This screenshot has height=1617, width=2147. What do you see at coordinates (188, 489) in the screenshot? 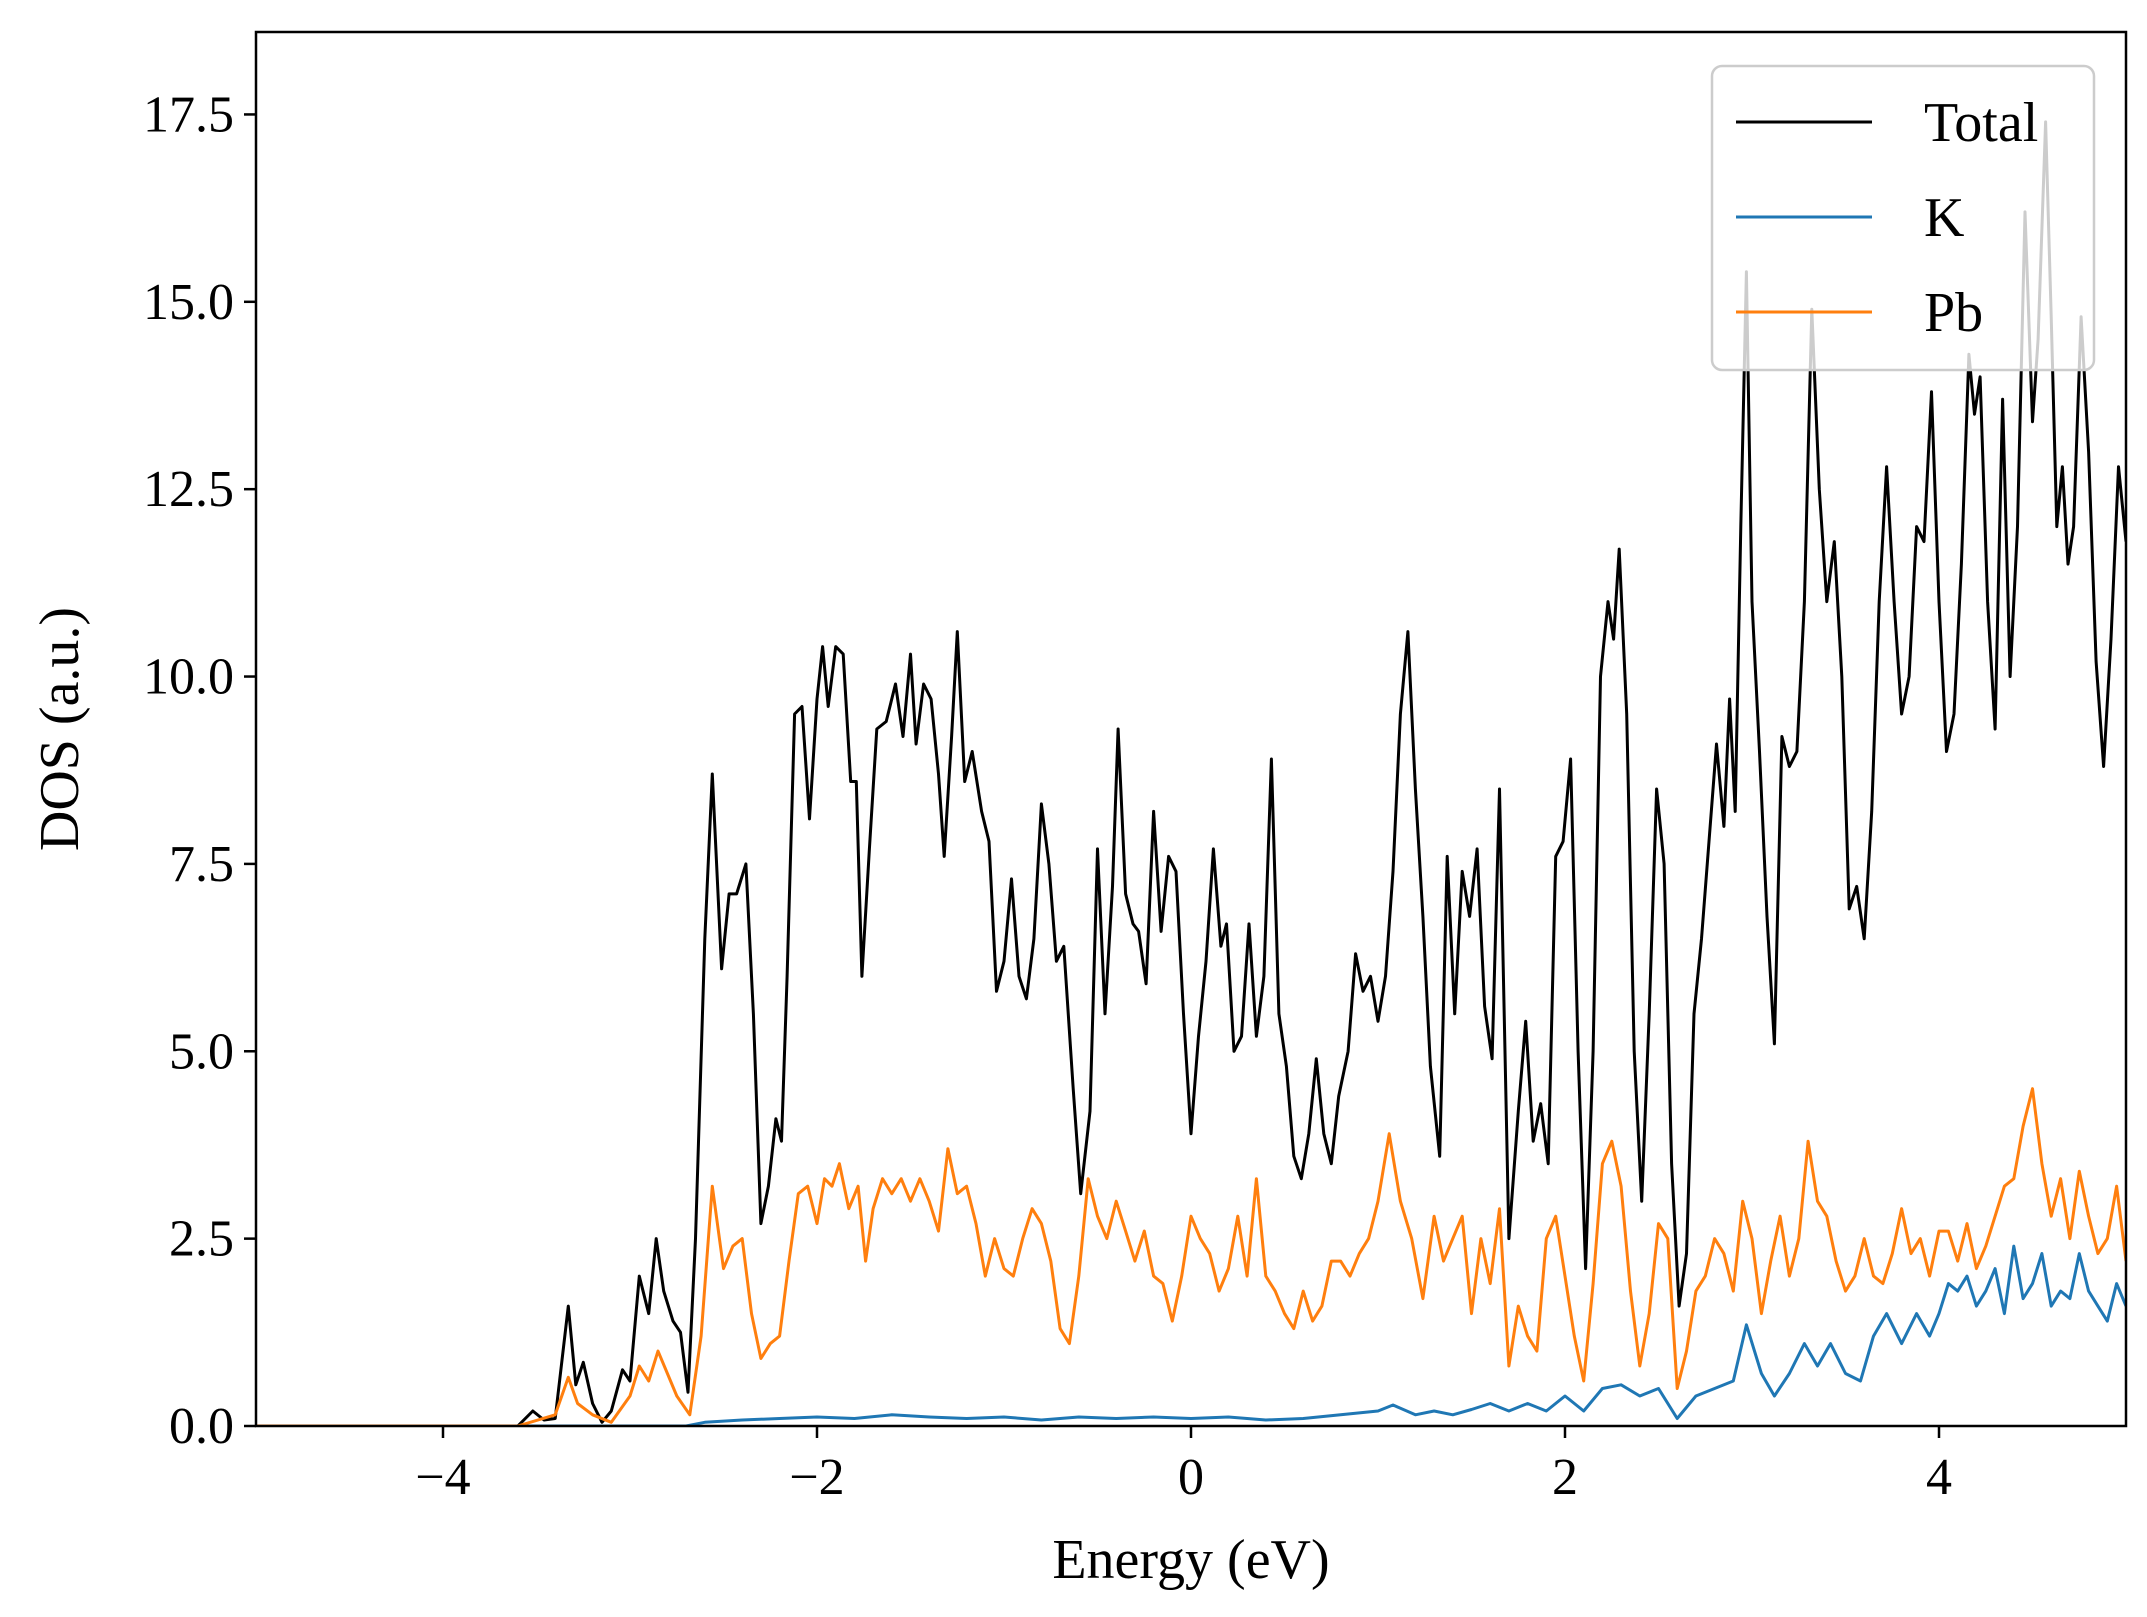
I see `y-tick-label: 12.5` at bounding box center [188, 489].